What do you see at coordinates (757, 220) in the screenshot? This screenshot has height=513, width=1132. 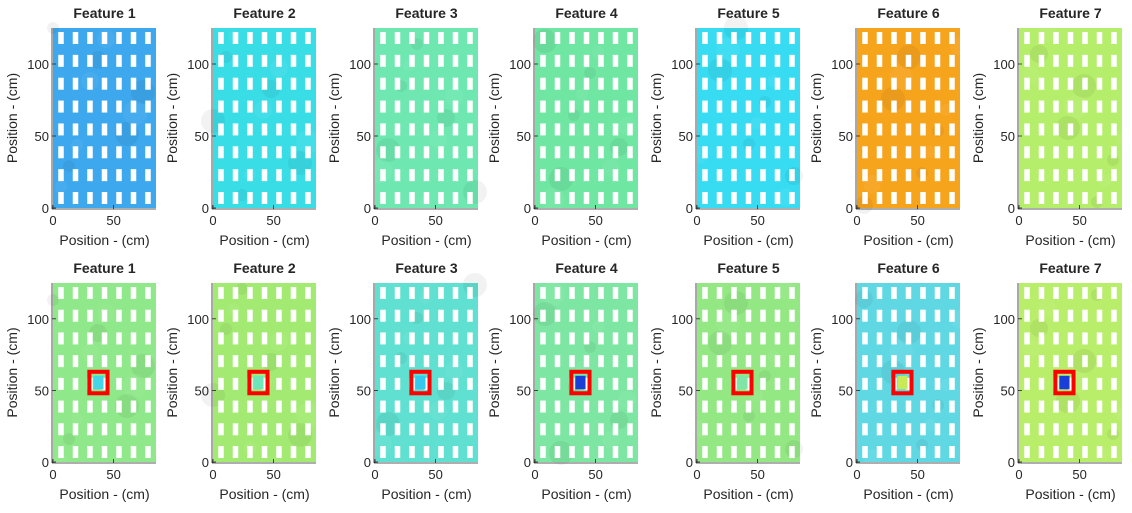 I see `x-tick-label: 50` at bounding box center [757, 220].